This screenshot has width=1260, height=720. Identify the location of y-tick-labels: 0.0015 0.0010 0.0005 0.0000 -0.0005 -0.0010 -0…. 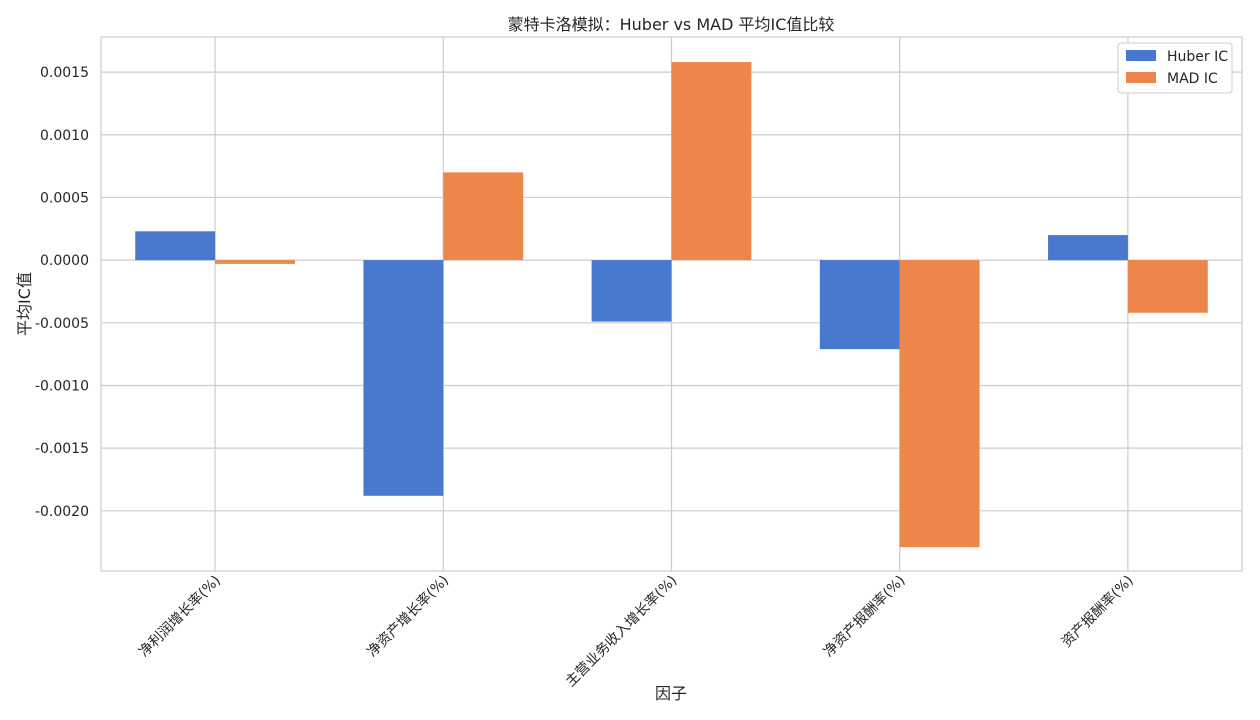
(62, 292).